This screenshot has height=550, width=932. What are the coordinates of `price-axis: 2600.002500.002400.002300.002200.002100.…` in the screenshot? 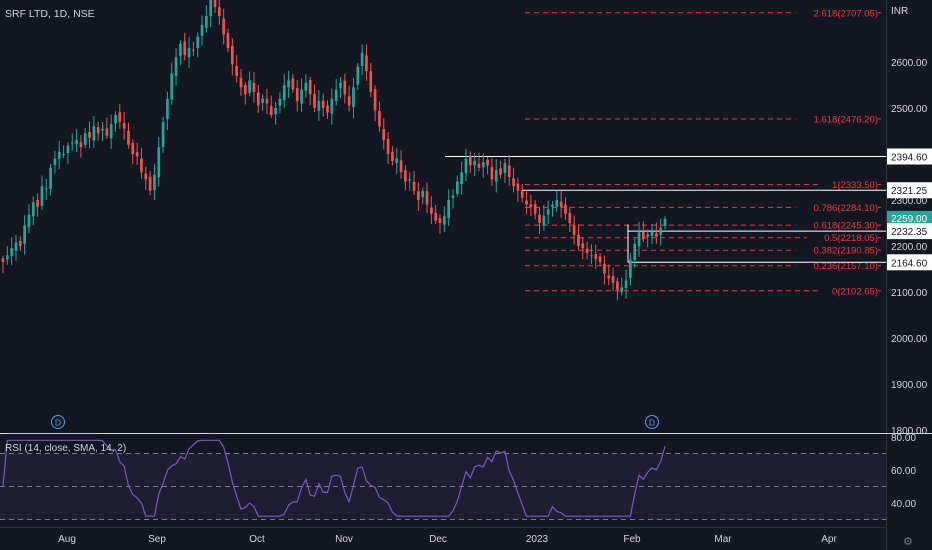 It's located at (909, 247).